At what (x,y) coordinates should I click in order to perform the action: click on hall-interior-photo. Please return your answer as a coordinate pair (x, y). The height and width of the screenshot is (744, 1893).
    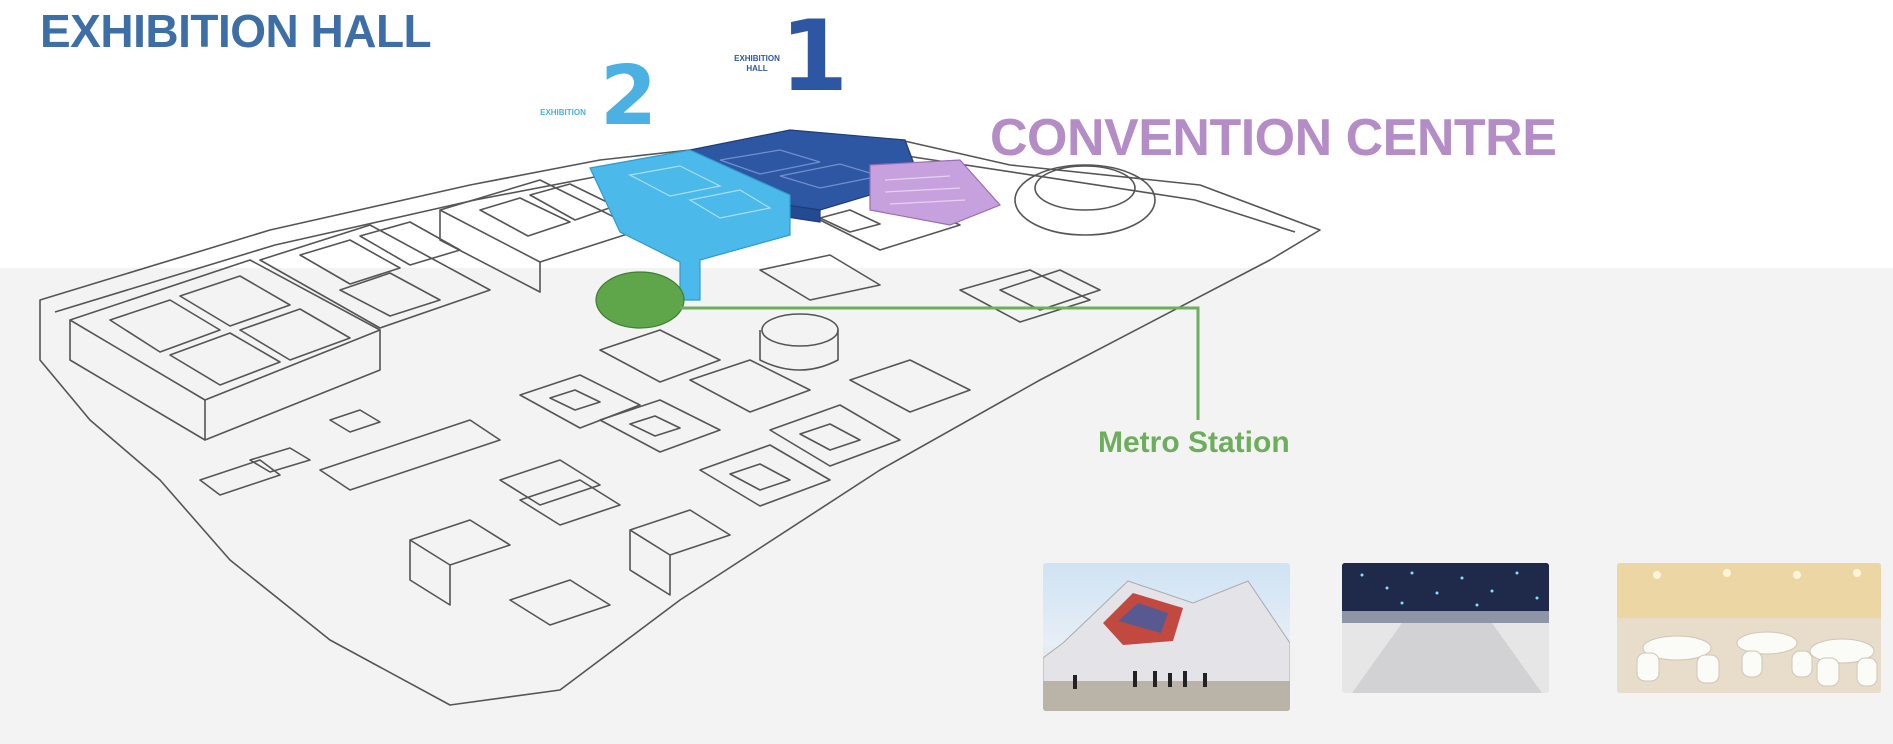
    Looking at the image, I should click on (1445, 628).